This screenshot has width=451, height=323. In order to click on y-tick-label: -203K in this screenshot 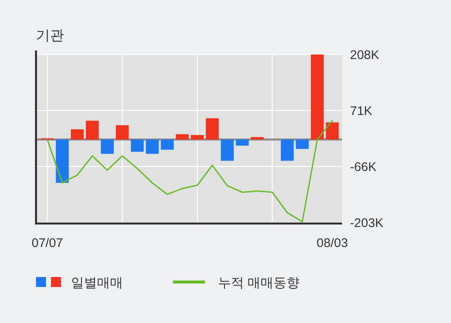, I will do `click(367, 223)`.